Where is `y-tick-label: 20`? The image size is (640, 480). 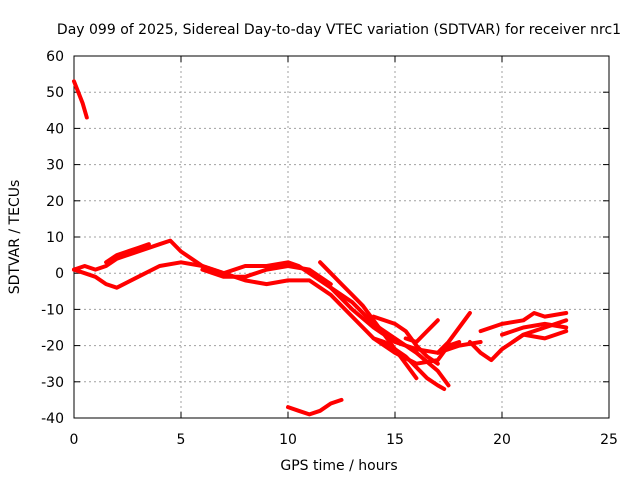
y-tick-label: 20 is located at coordinates (55, 202).